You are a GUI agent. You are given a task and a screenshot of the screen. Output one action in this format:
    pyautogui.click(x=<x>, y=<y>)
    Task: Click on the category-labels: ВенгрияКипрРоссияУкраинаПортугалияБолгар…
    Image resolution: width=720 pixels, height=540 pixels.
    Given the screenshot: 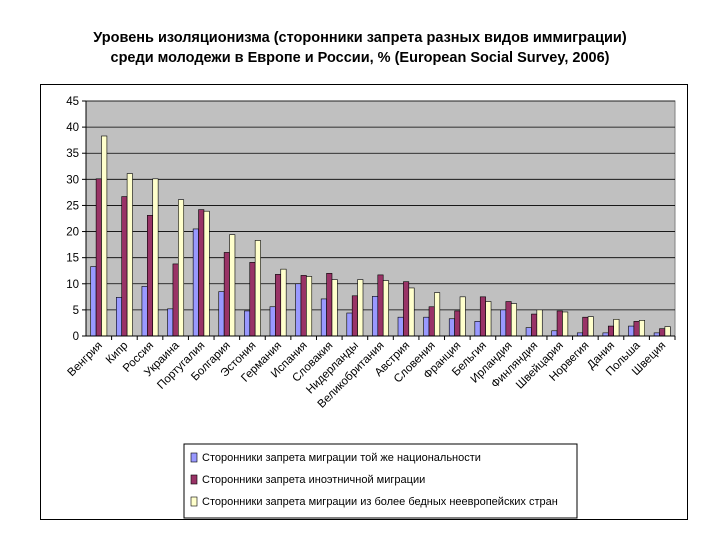 What is the action you would take?
    pyautogui.click(x=367, y=374)
    